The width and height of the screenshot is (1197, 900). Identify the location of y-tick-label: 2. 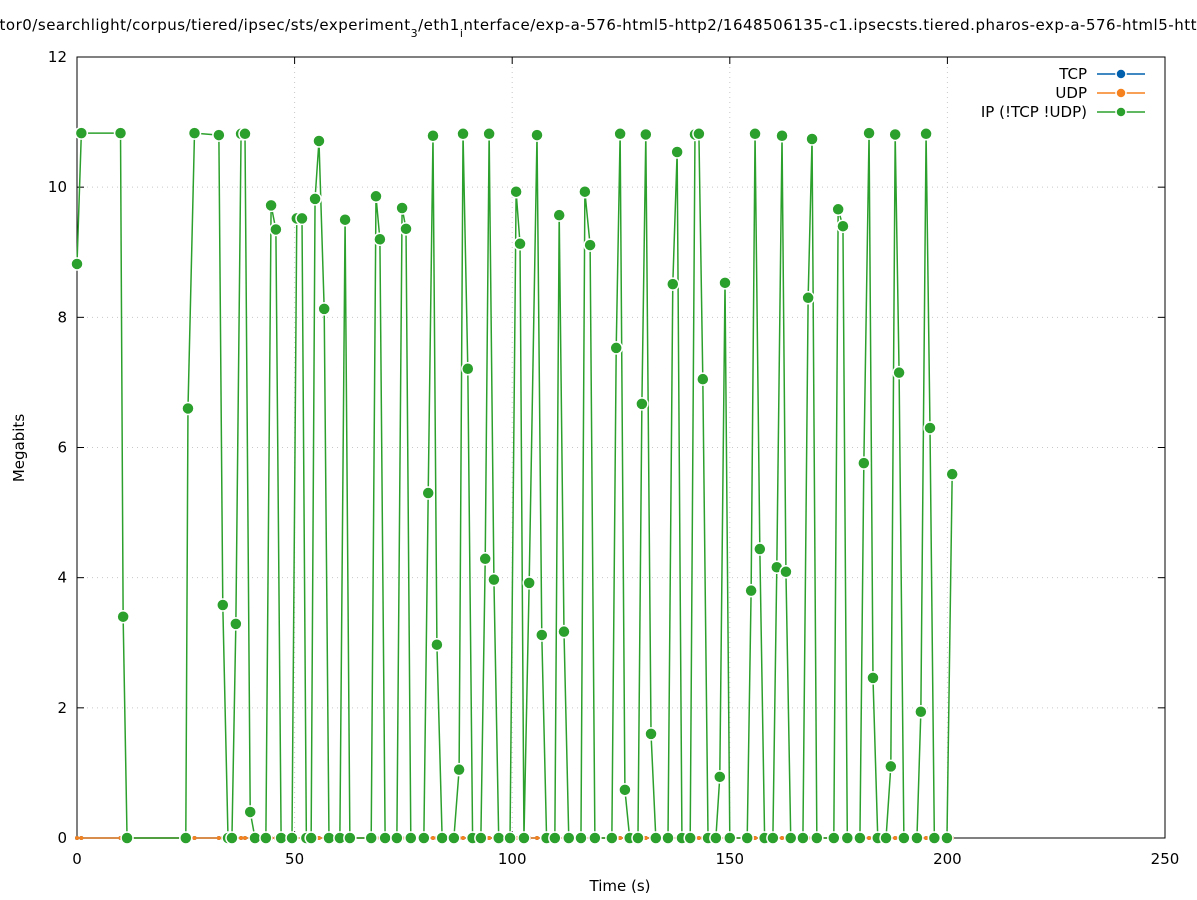
(62, 708).